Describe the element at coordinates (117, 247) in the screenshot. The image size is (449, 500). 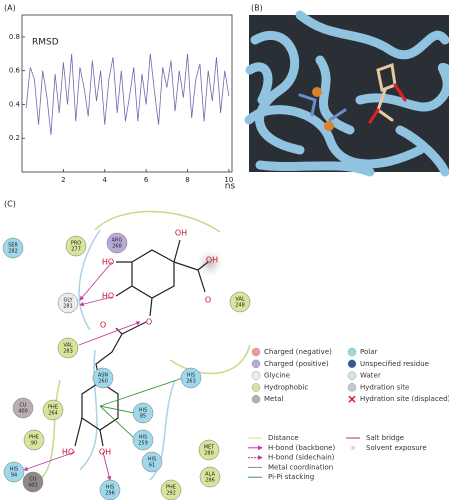
I see `residue-number: 268` at that location.